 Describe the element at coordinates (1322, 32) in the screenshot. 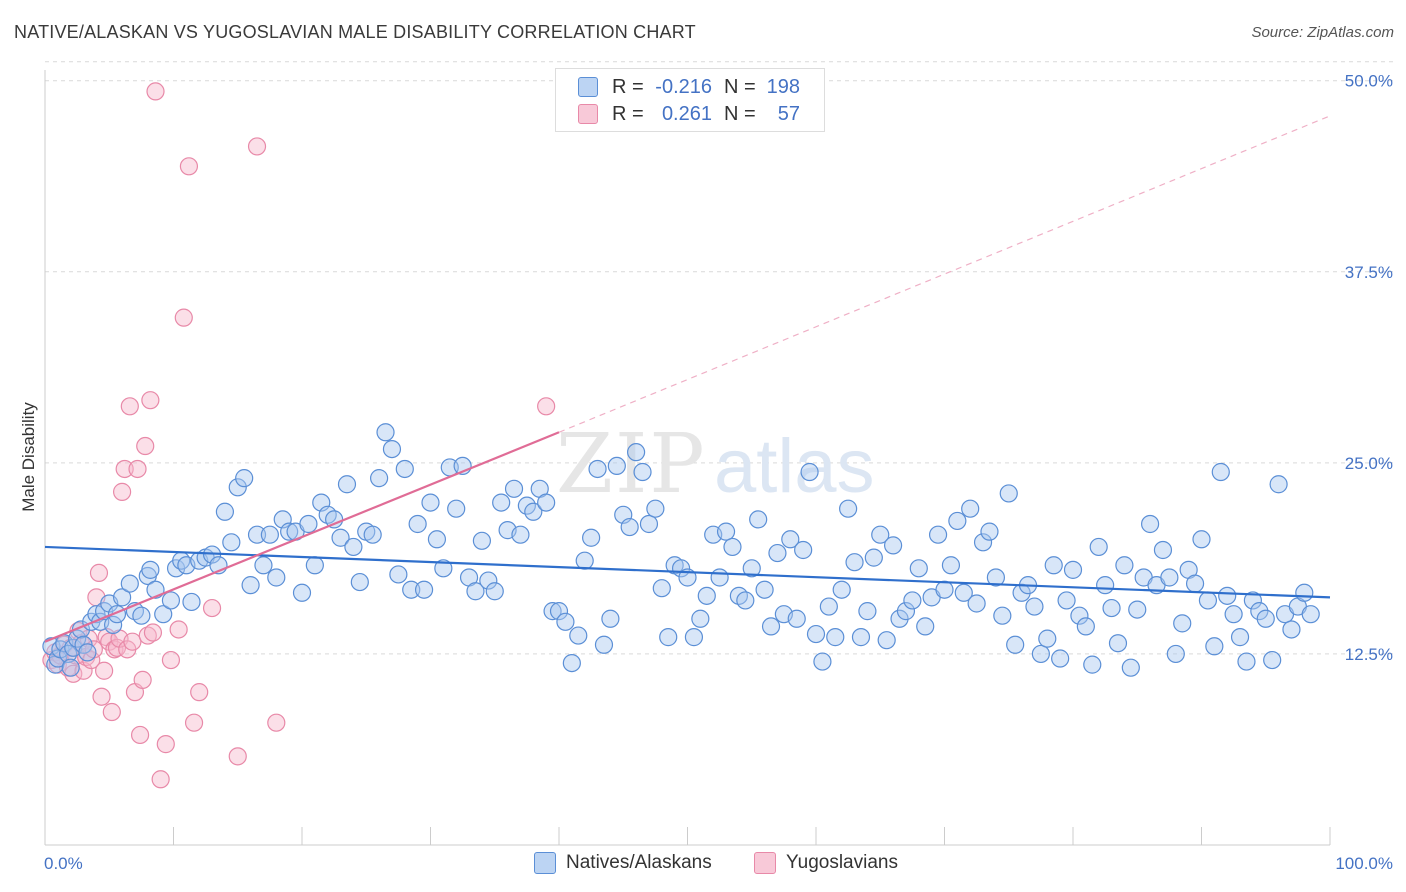

I see `source-note: Source: ZipAtlas.com` at that location.